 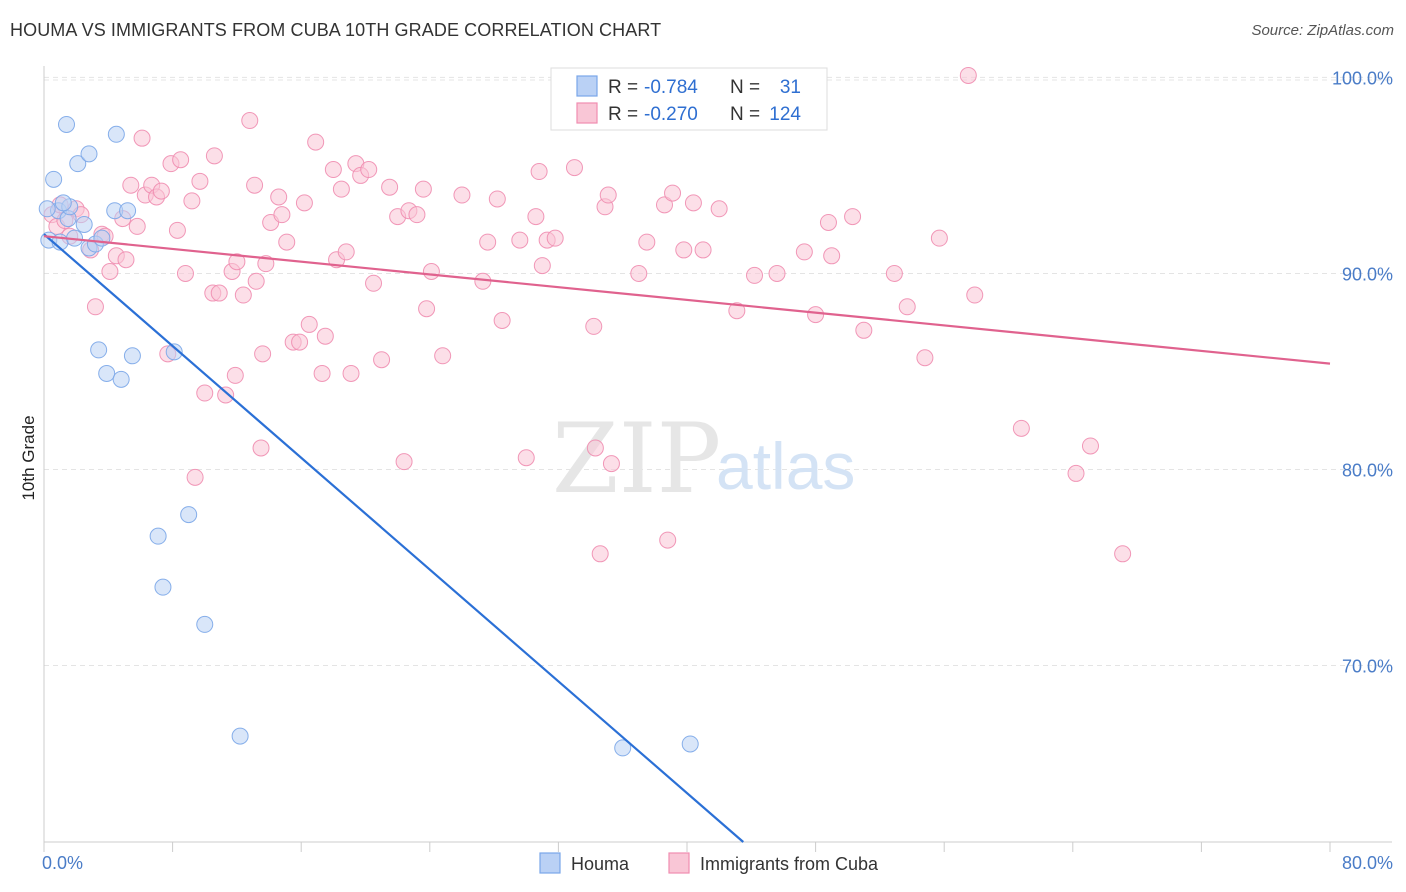 What do you see at coordinates (671, 114) in the screenshot?
I see `legend-r-value-cuba: -0.270` at bounding box center [671, 114].